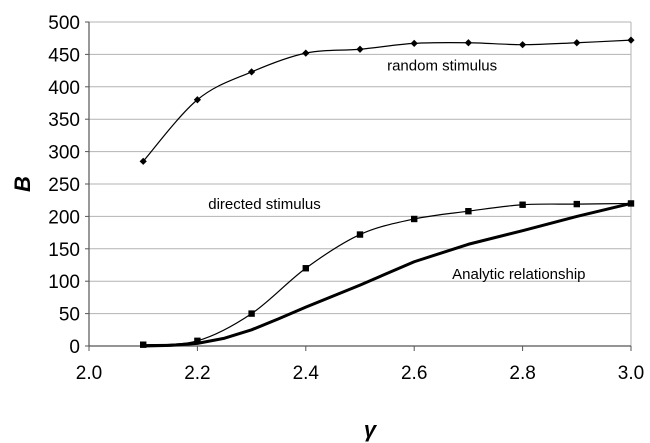  What do you see at coordinates (64, 120) in the screenshot?
I see `y-tick-label: 350` at bounding box center [64, 120].